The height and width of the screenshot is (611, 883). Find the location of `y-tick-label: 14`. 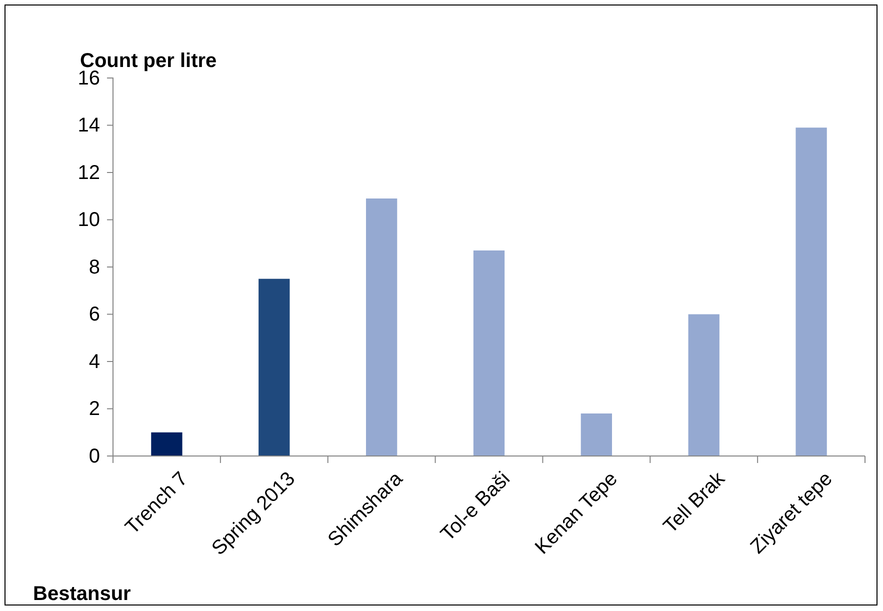

y-tick-label: 14 is located at coordinates (89, 125).